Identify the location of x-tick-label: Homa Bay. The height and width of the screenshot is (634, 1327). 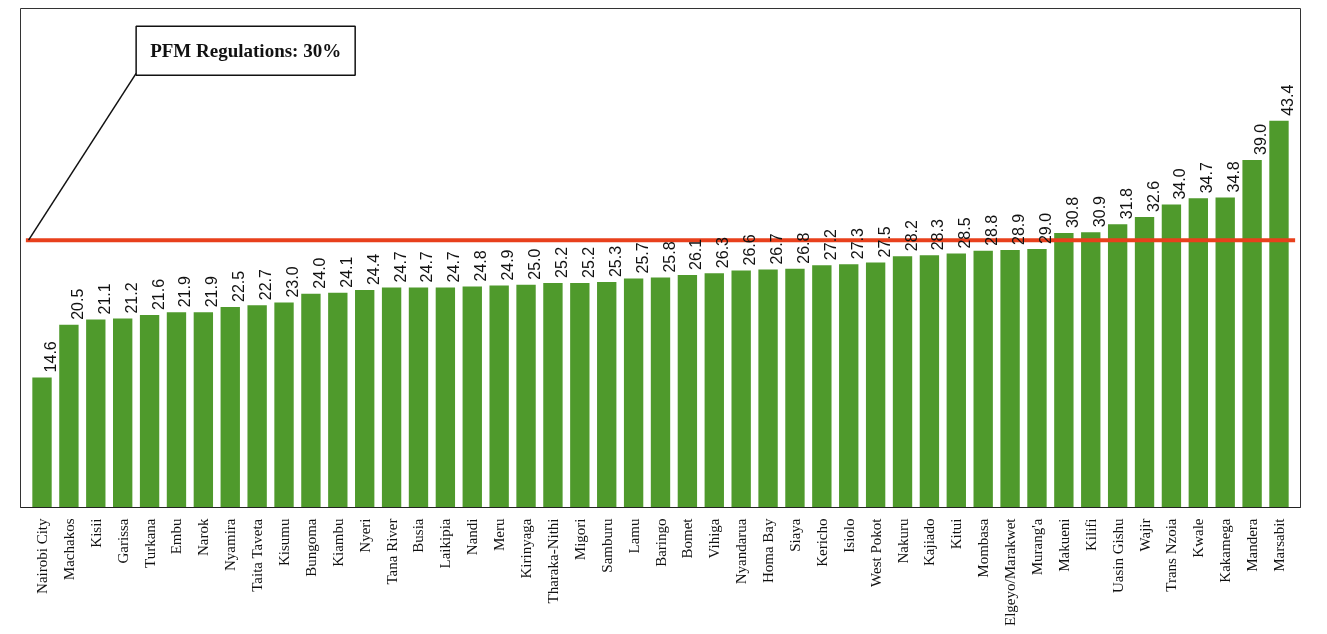
(768, 551).